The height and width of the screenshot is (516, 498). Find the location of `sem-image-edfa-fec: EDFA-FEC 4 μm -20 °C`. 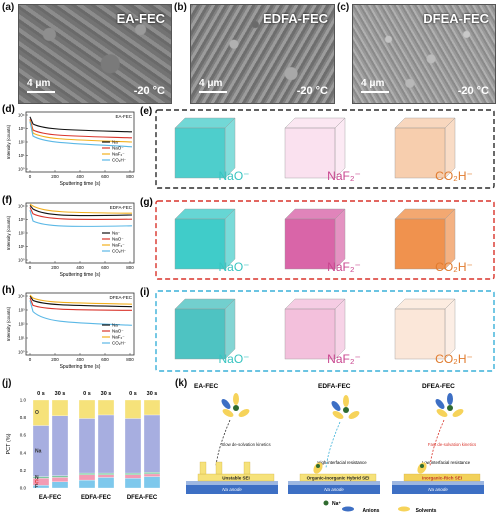

sem-image-edfa-fec: EDFA-FEC 4 μm -20 °C is located at coordinates (262, 54).